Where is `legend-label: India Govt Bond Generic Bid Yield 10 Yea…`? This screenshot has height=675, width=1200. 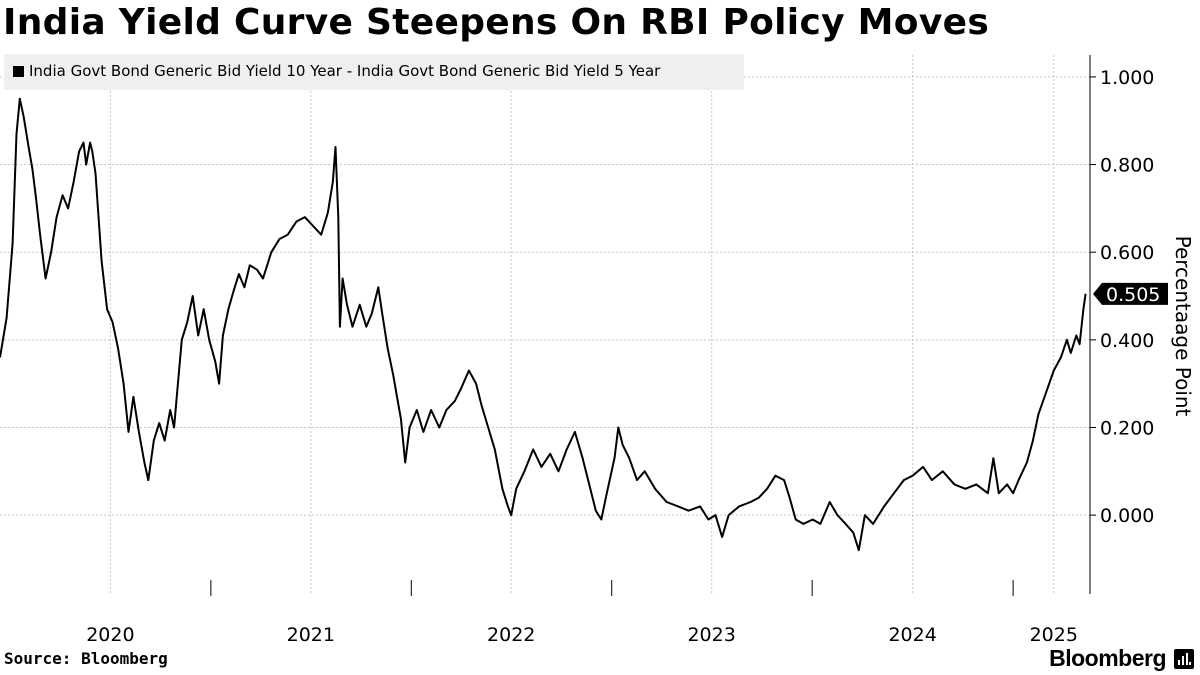 legend-label: India Govt Bond Generic Bid Yield 10 Yea… is located at coordinates (345, 71).